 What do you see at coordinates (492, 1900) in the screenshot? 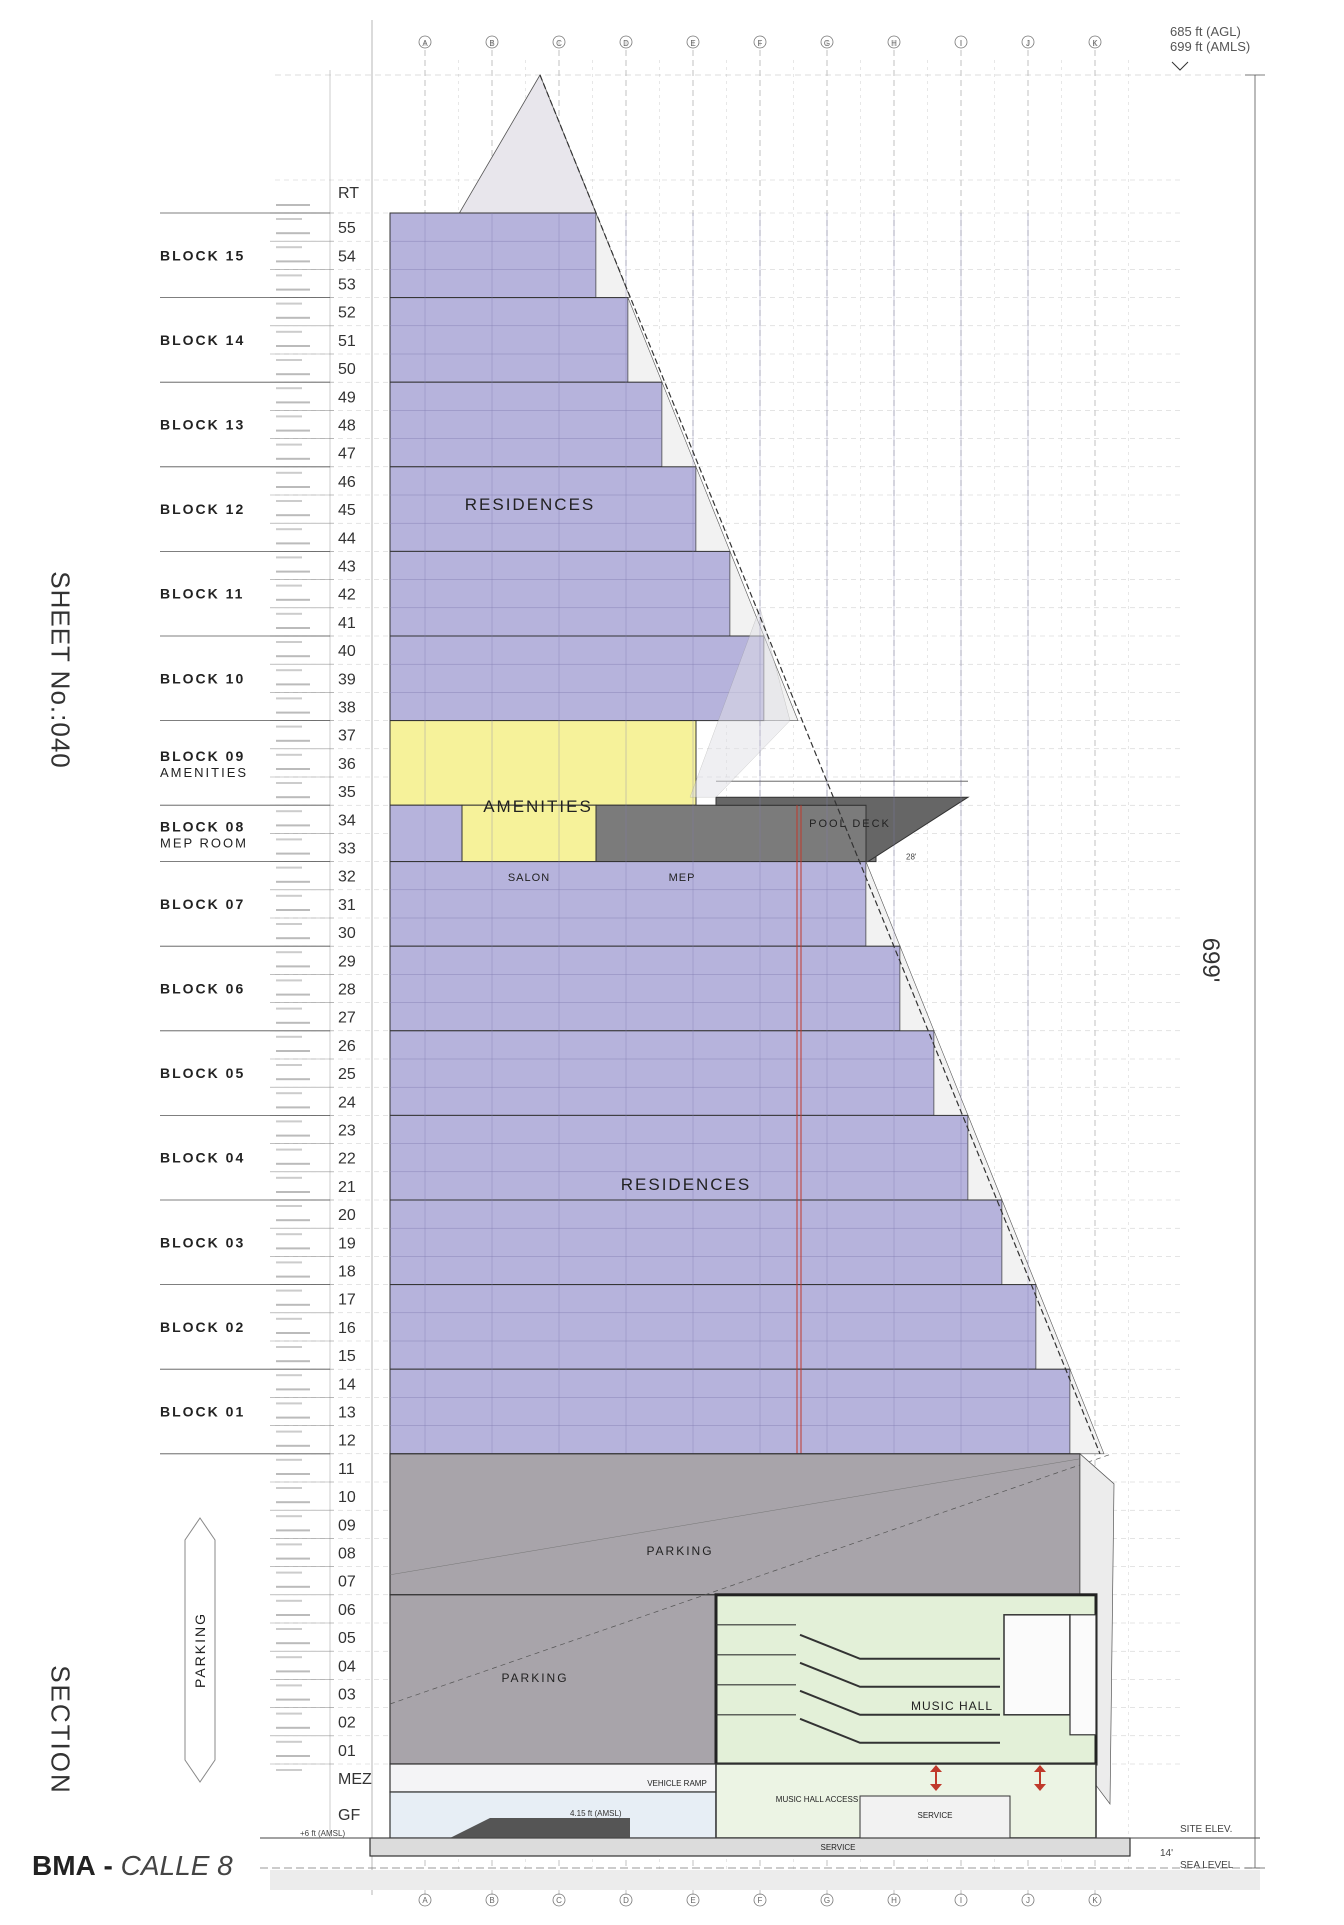
I see `grid-bubble-bottom-b` at bounding box center [492, 1900].